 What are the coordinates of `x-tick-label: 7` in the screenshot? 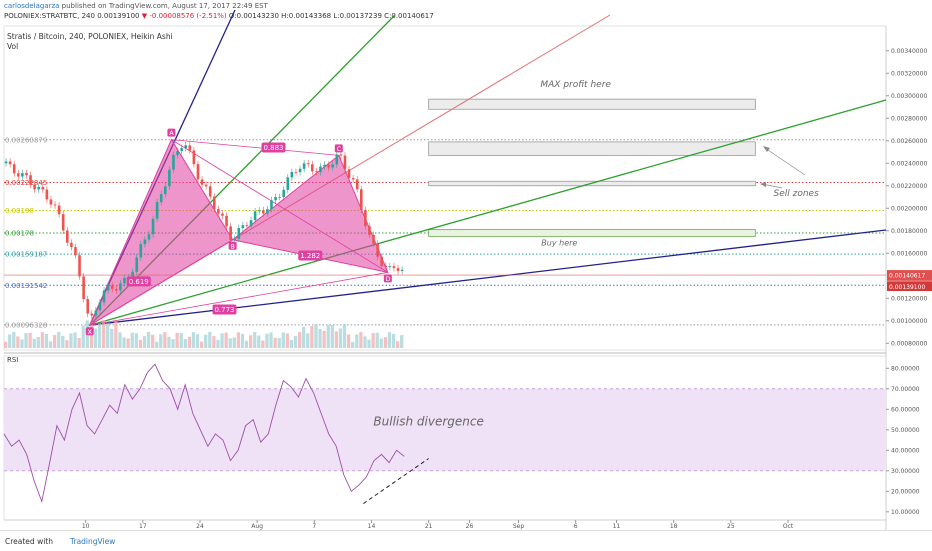 It's located at (314, 526).